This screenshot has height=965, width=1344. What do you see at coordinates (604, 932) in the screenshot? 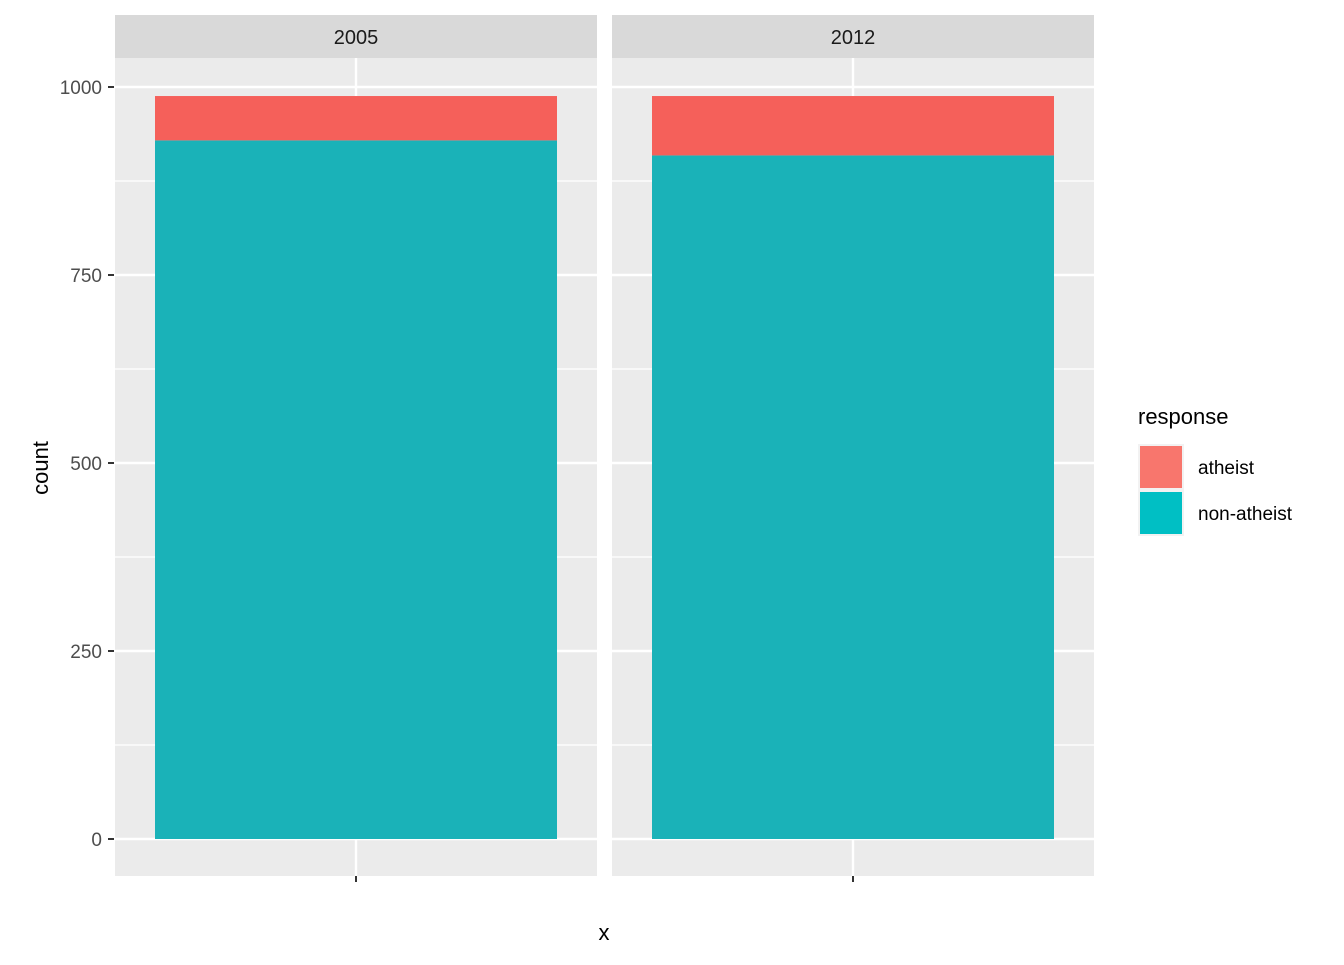
I see `x-axis-title: x` at bounding box center [604, 932].